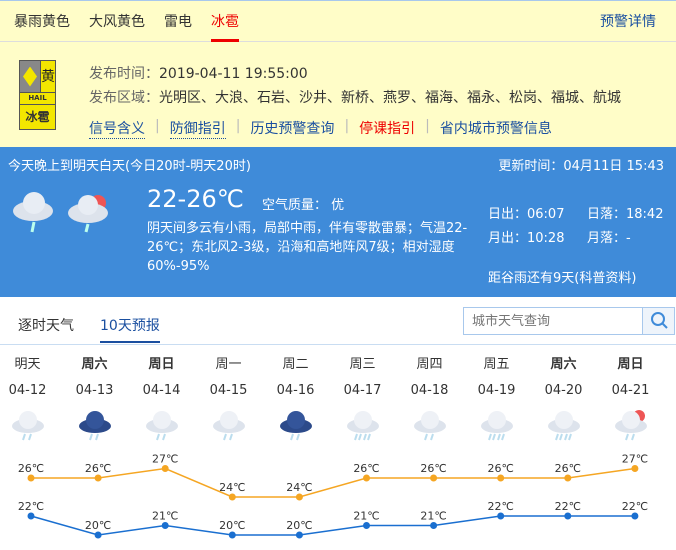  I want to click on forecast-day: 周六 04-13, so click(94, 397).